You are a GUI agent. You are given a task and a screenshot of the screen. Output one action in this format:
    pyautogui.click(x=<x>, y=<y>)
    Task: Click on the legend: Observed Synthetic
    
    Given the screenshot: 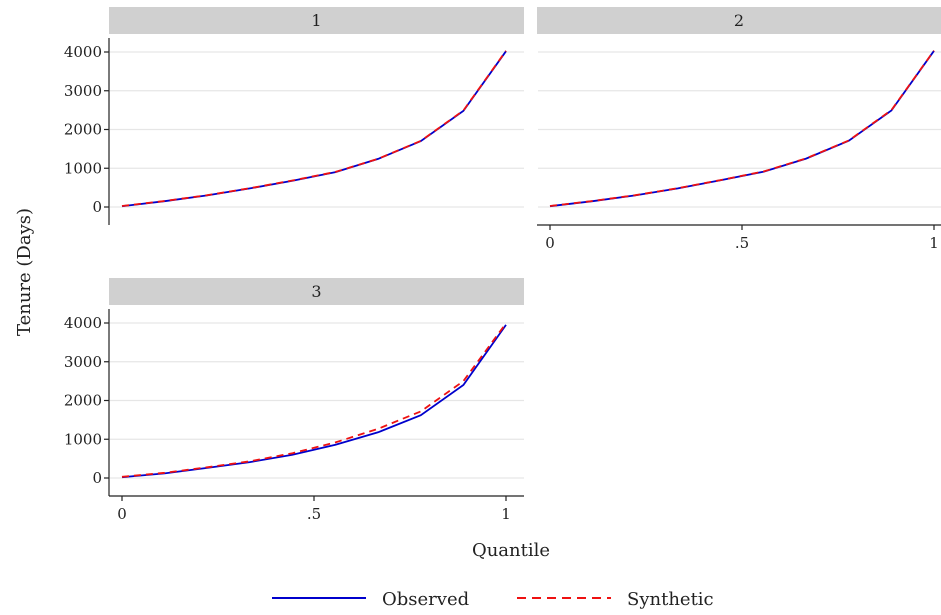 What is the action you would take?
    pyautogui.click(x=493, y=599)
    